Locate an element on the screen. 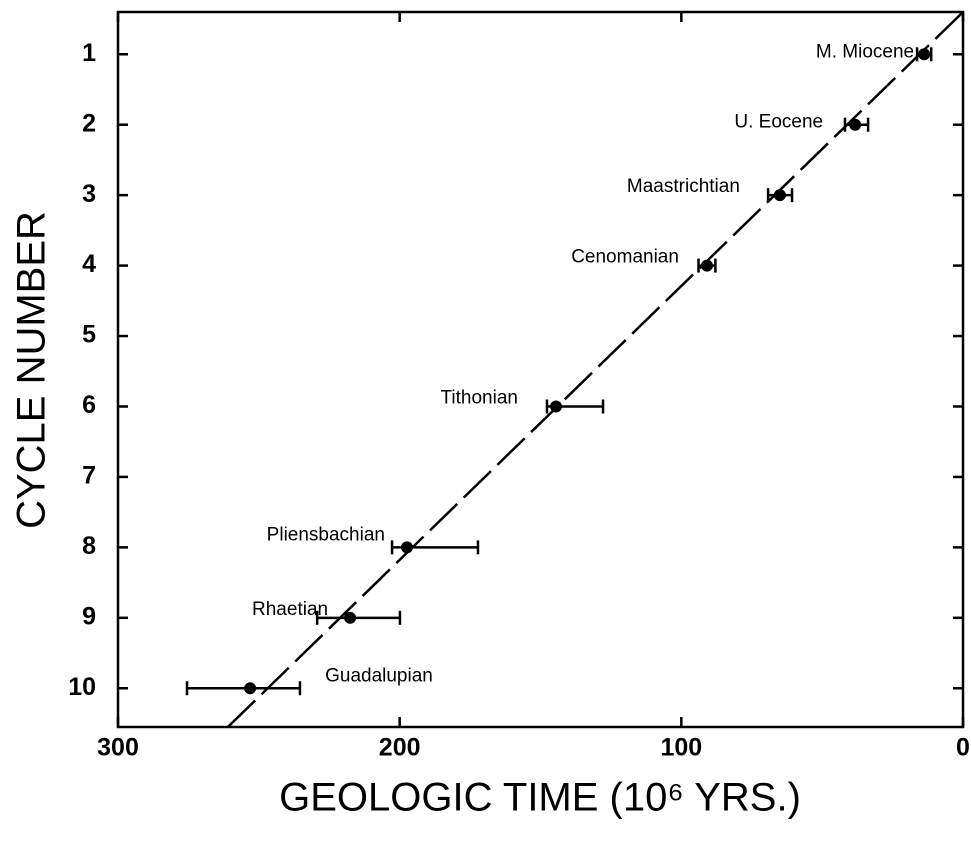 The image size is (971, 842). y-tick-label: 1 is located at coordinates (89, 53).